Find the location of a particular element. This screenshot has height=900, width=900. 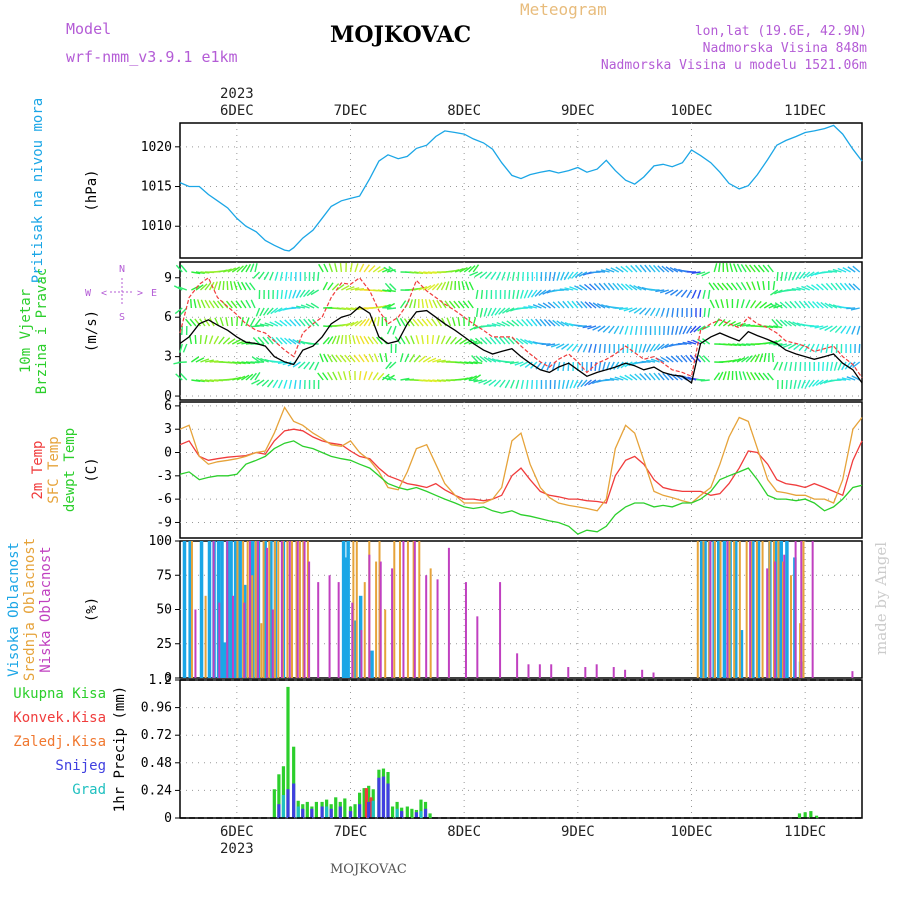

panel-label: SFC Temp is located at coordinates (54, 469).